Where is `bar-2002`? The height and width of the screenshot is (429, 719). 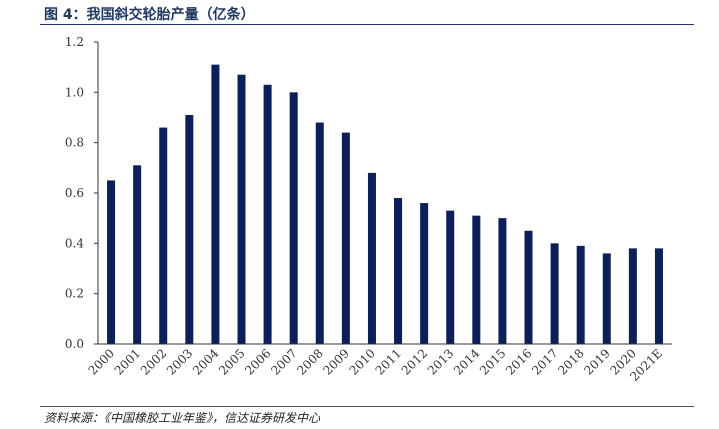 bar-2002 is located at coordinates (163, 235).